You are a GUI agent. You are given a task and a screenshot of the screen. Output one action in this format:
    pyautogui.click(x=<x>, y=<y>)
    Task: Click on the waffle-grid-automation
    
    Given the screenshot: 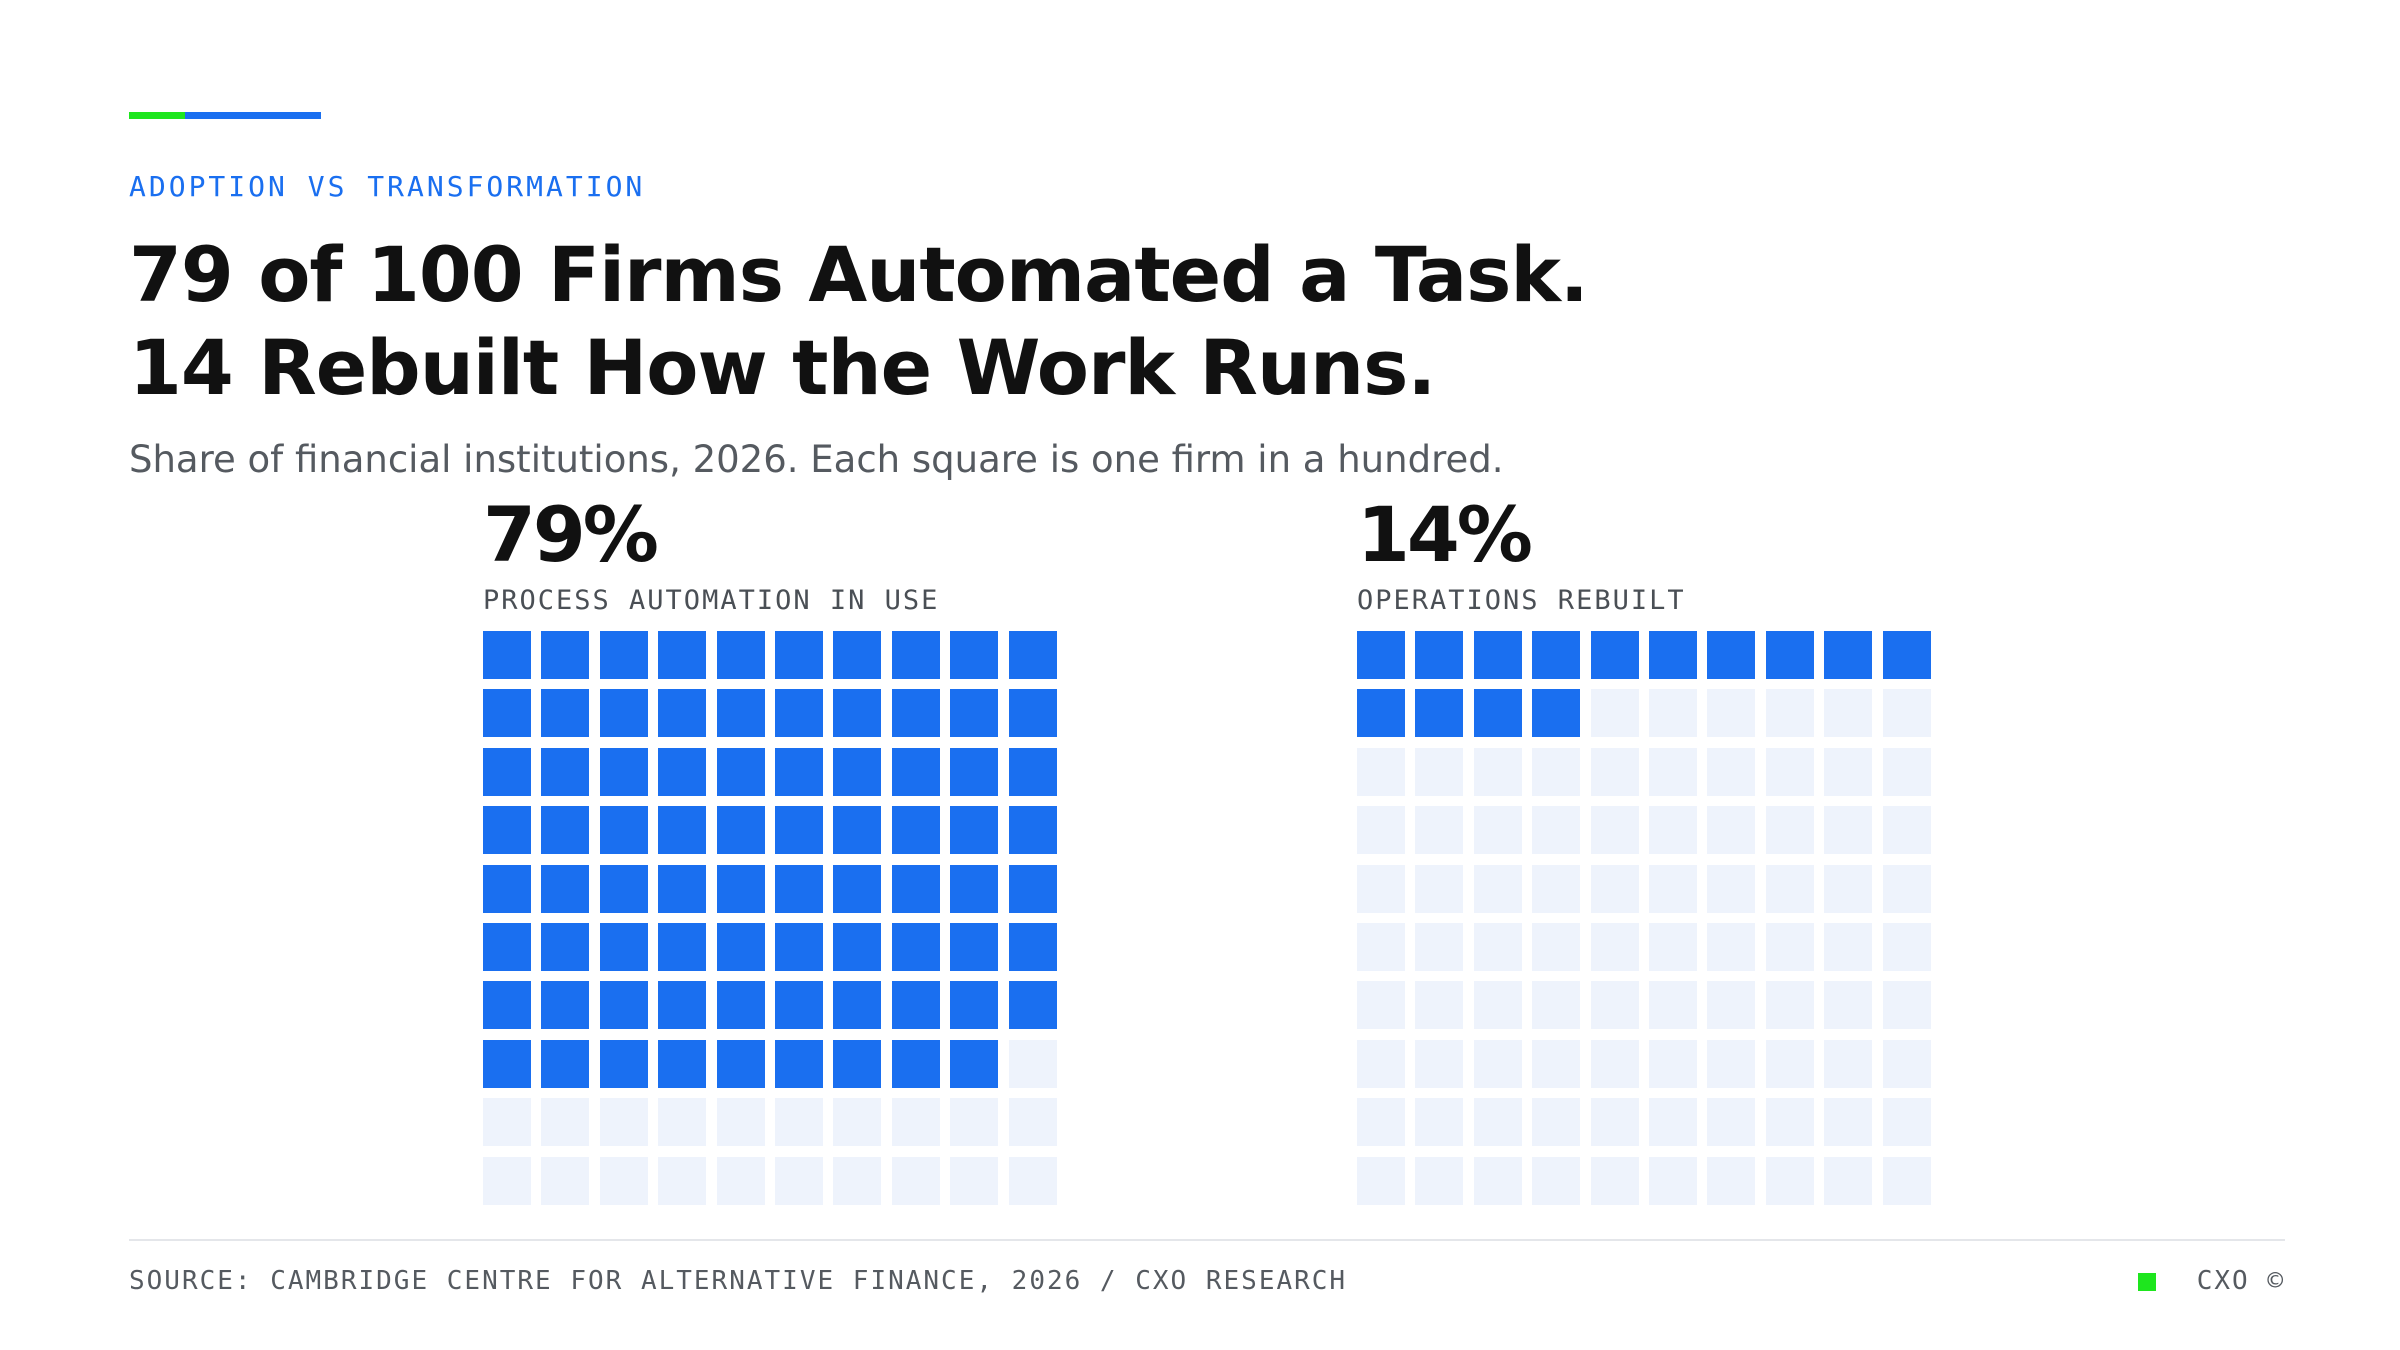 What is the action you would take?
    pyautogui.click(x=771, y=919)
    